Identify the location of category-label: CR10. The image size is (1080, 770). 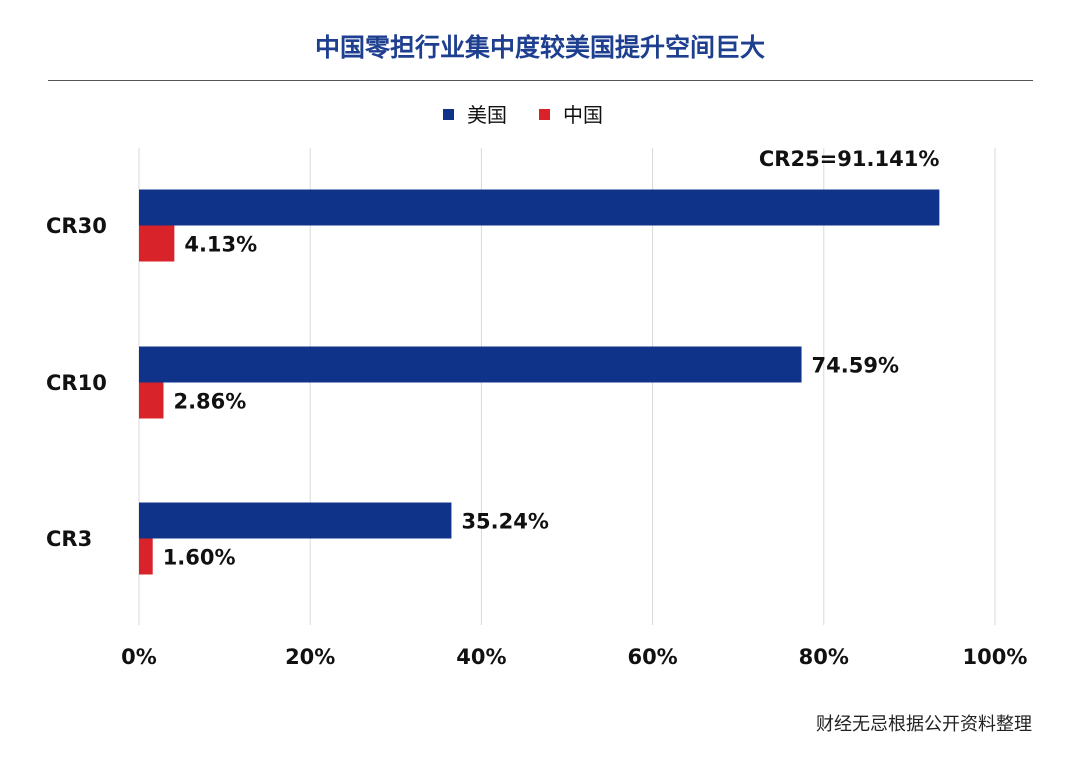
(76, 383).